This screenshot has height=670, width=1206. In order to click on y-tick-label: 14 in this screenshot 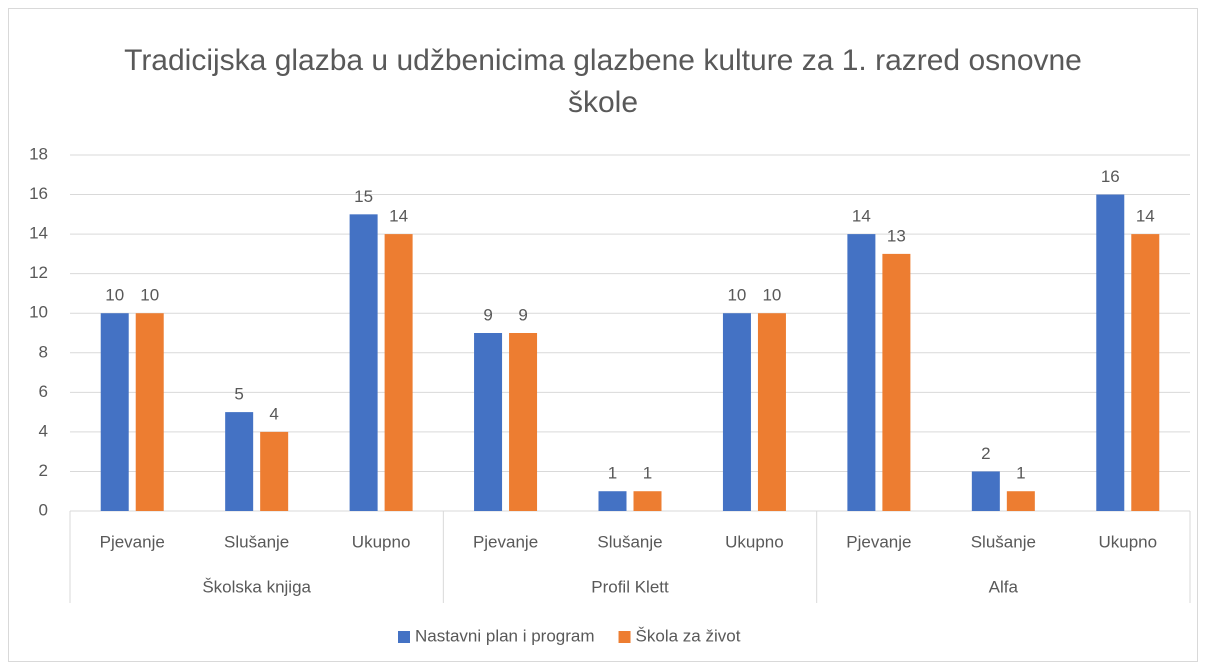, I will do `click(38, 233)`.